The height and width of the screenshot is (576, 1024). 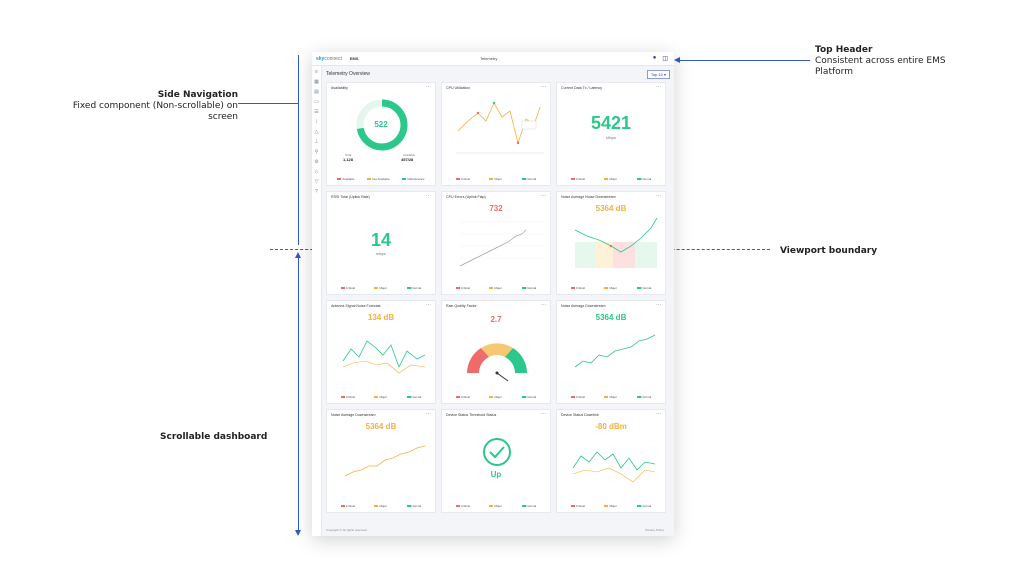 What do you see at coordinates (339, 88) in the screenshot?
I see `card-title: Availability` at bounding box center [339, 88].